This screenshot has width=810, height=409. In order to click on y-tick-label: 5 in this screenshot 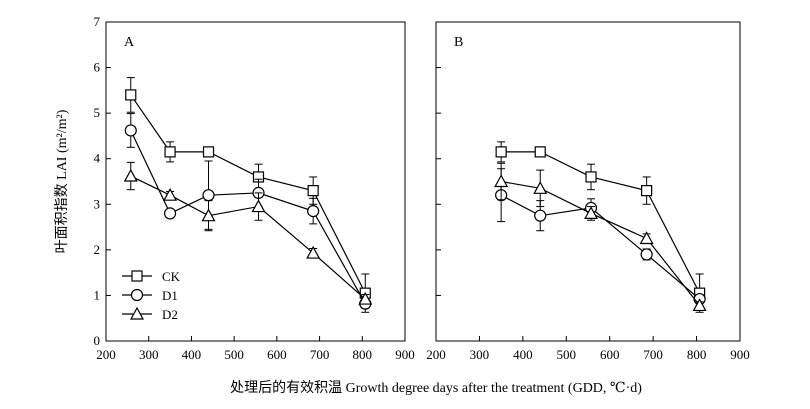, I will do `click(97, 112)`.